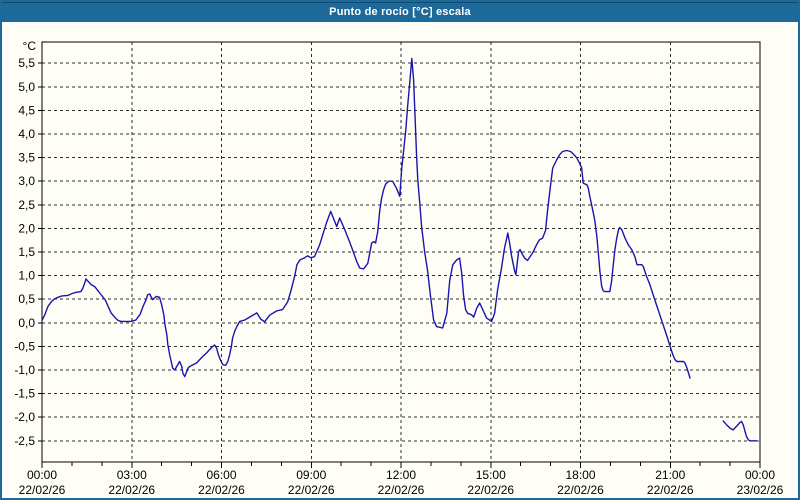 Image resolution: width=800 pixels, height=500 pixels. What do you see at coordinates (24, 417) in the screenshot?
I see `y-tick-label: -2,0` at bounding box center [24, 417].